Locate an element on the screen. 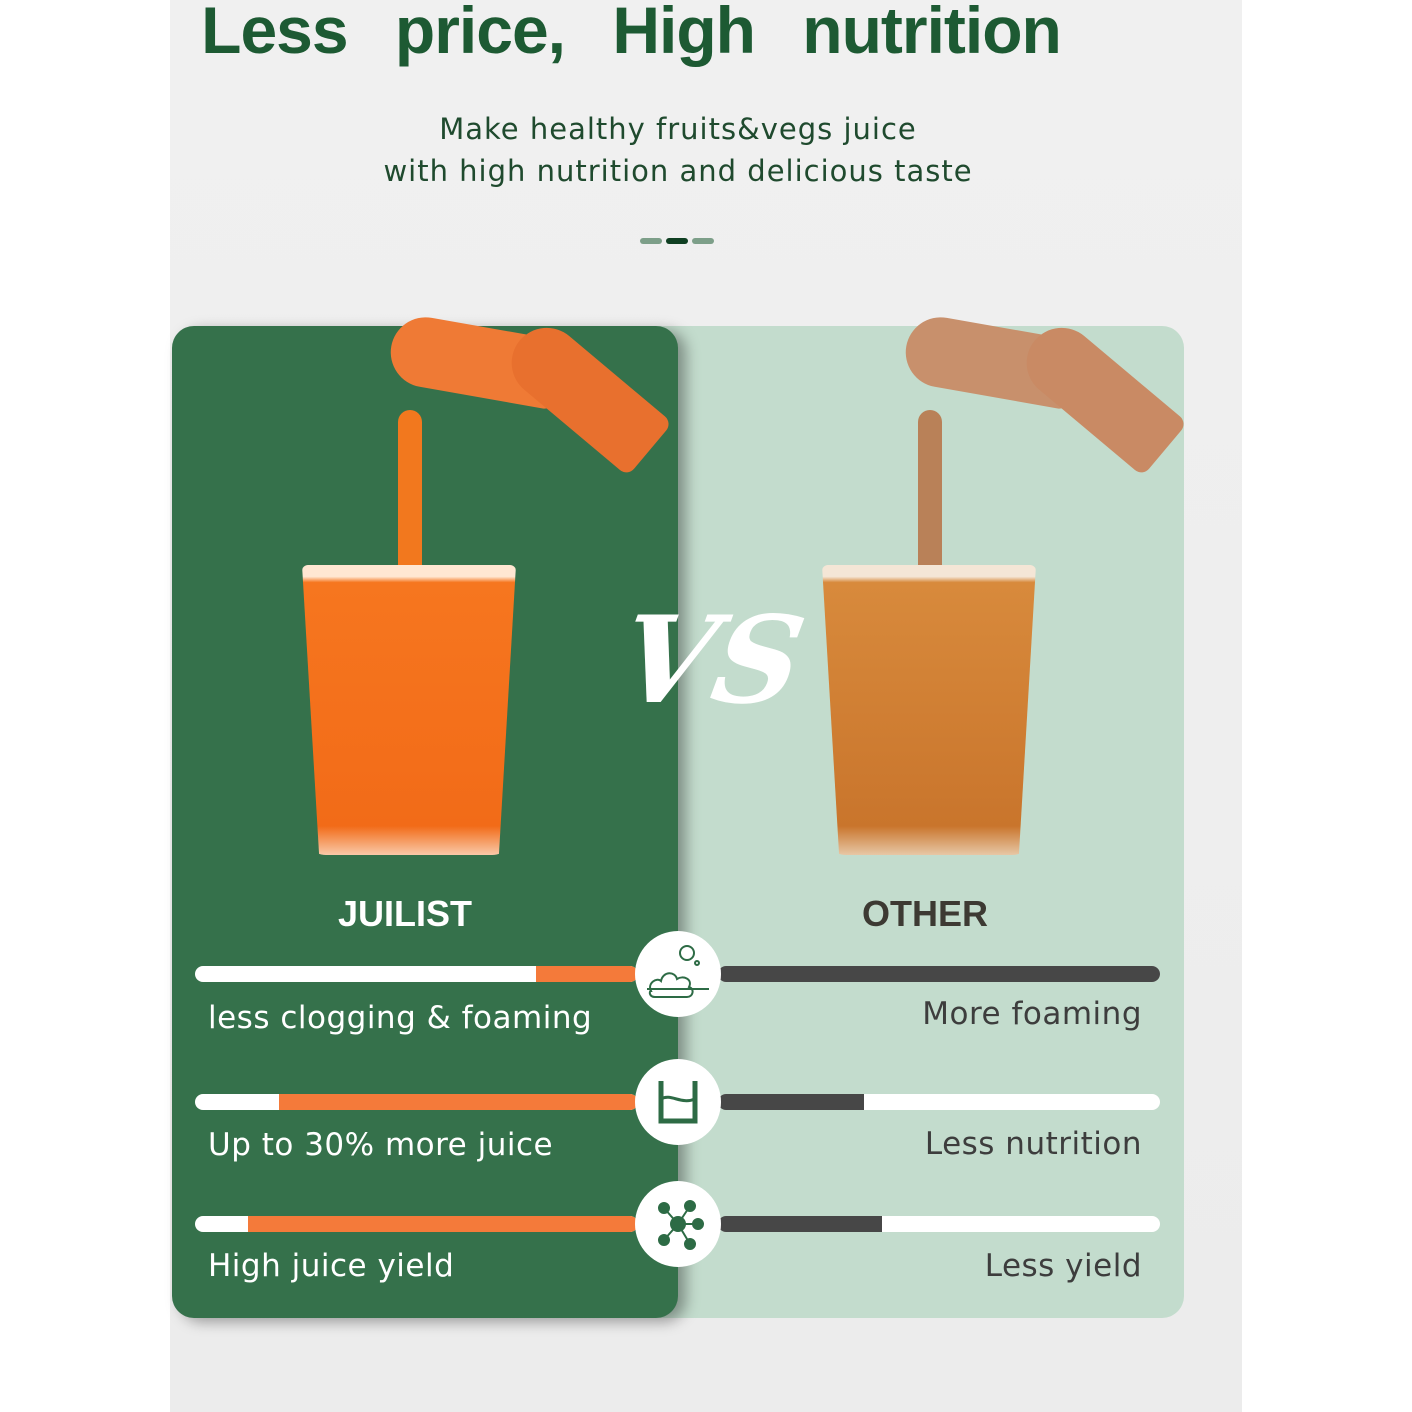 The width and height of the screenshot is (1412, 1412). carousel-dots is located at coordinates (677, 241).